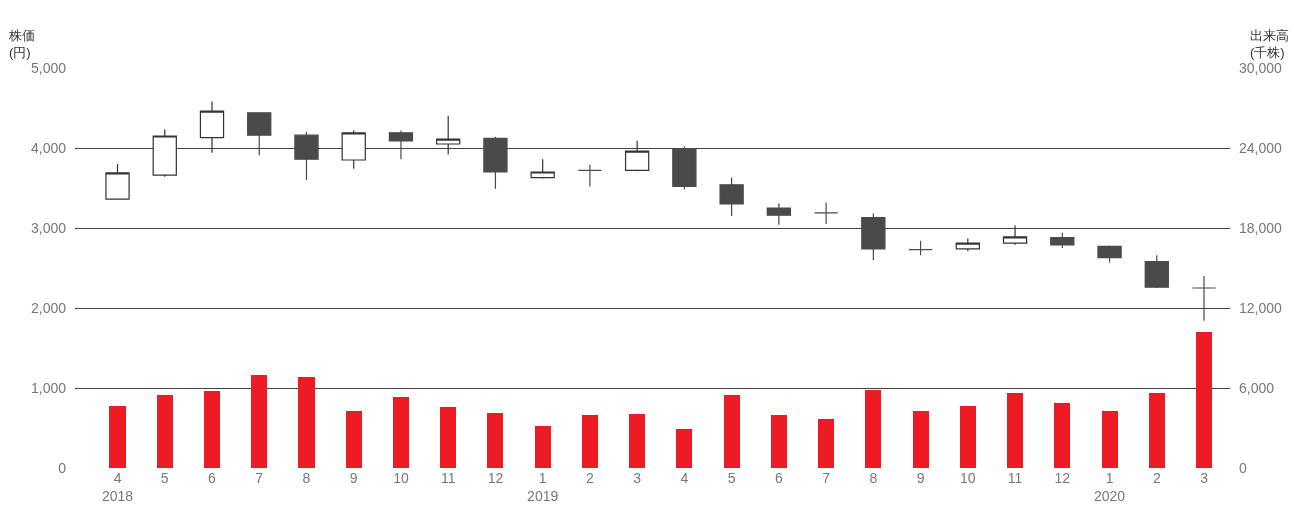 The image size is (1294, 516). What do you see at coordinates (117, 487) in the screenshot?
I see `x-tick-label: 4 2018` at bounding box center [117, 487].